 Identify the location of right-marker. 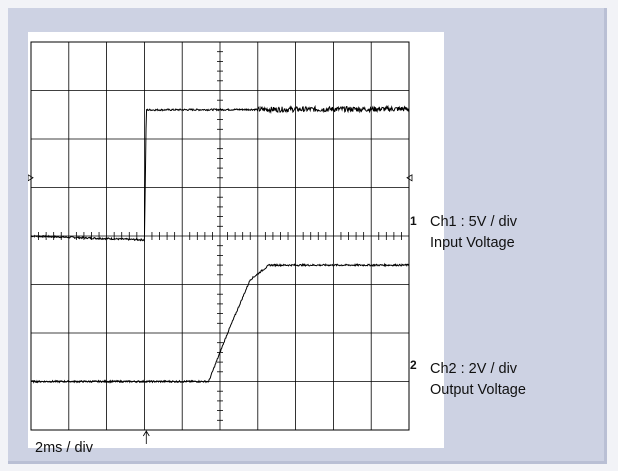
(409, 178).